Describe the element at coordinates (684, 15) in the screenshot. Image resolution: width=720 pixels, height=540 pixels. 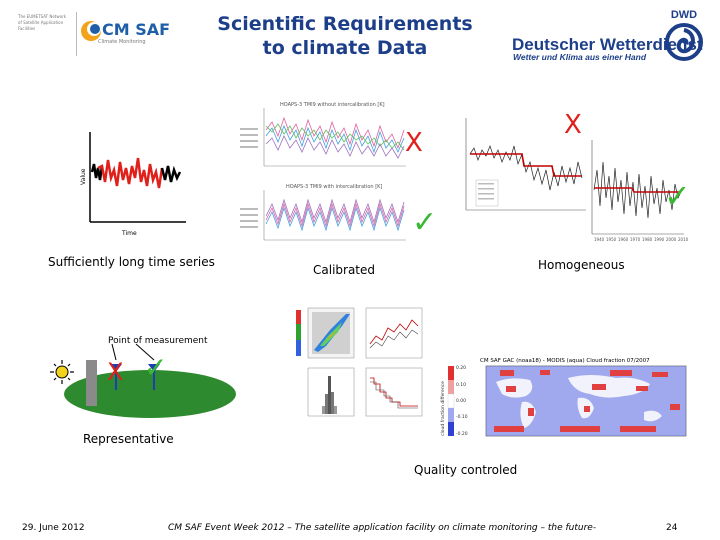
I see `dwd-logo-text: DWD` at that location.